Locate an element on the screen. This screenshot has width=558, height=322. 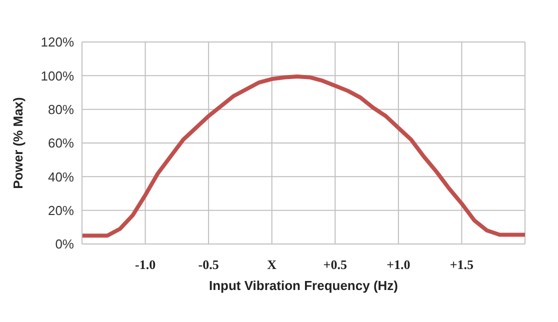
x-tick-label: +1.5 is located at coordinates (462, 264).